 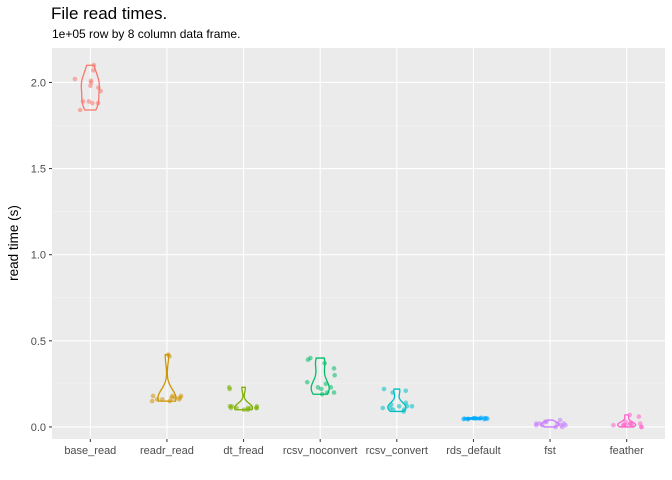 I want to click on y-tick-label: 1.0, so click(x=38, y=256).